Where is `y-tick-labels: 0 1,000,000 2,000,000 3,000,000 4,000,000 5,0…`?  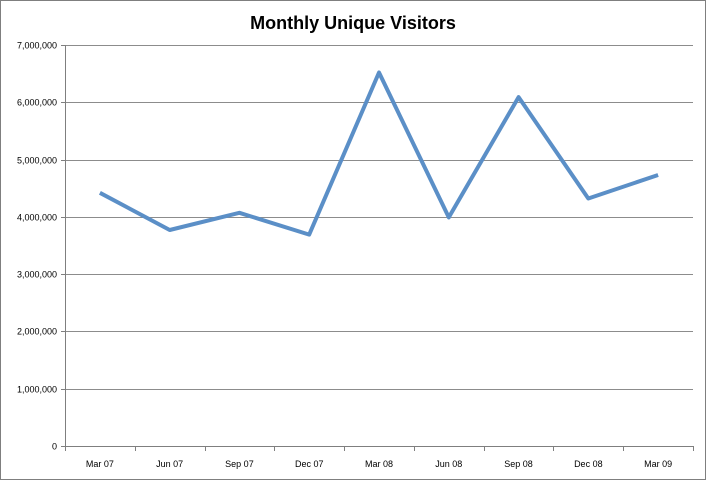 y-tick-labels: 0 1,000,000 2,000,000 3,000,000 4,000,000 5,0… is located at coordinates (37, 246).